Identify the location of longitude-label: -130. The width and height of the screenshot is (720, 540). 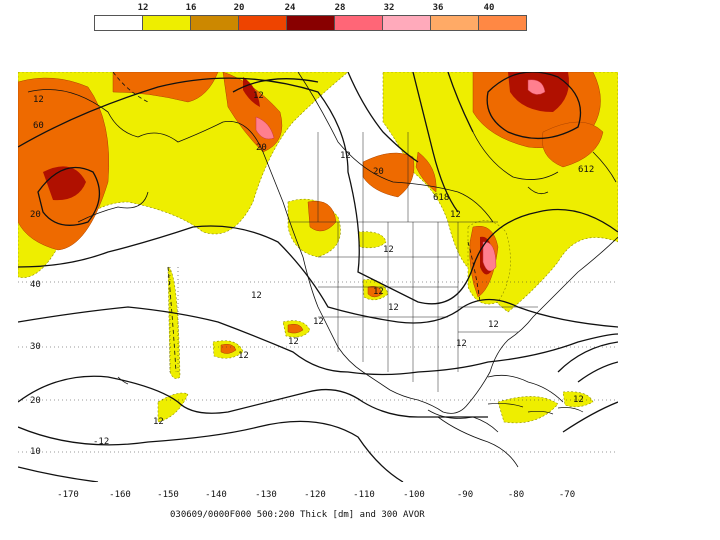
(266, 495).